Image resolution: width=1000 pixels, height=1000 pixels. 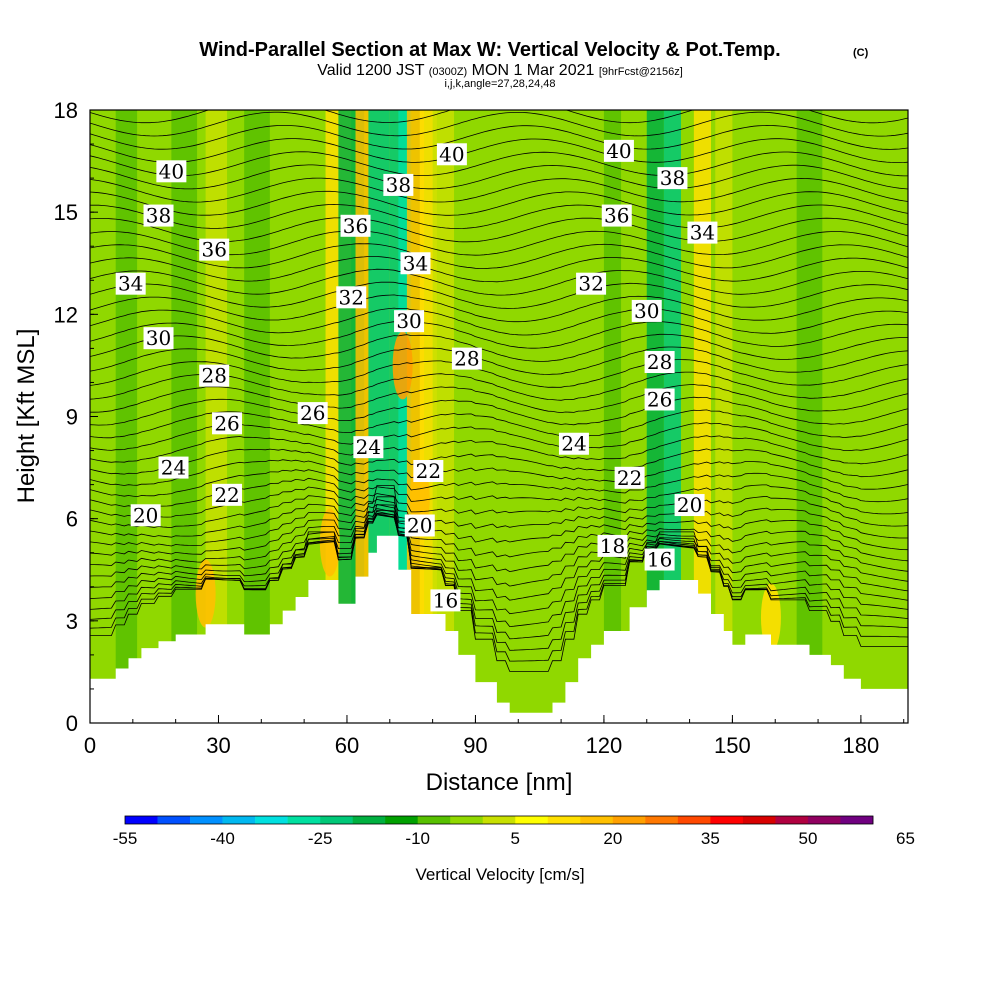 I want to click on copyright-mark: (C), so click(x=861, y=53).